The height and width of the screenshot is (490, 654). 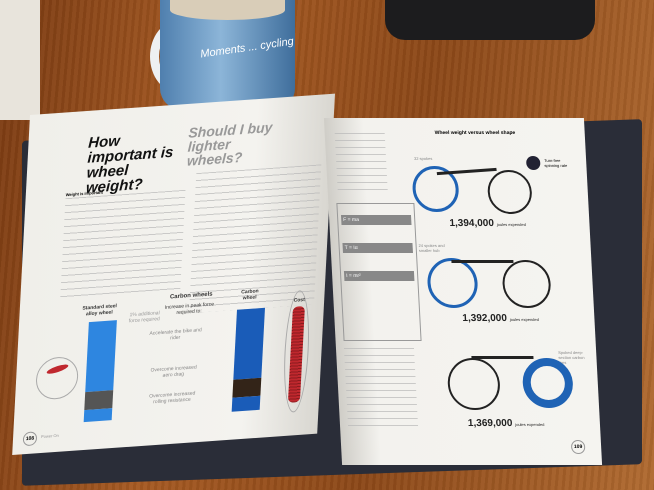 I want to click on standard-bar-drag, so click(x=99, y=400).